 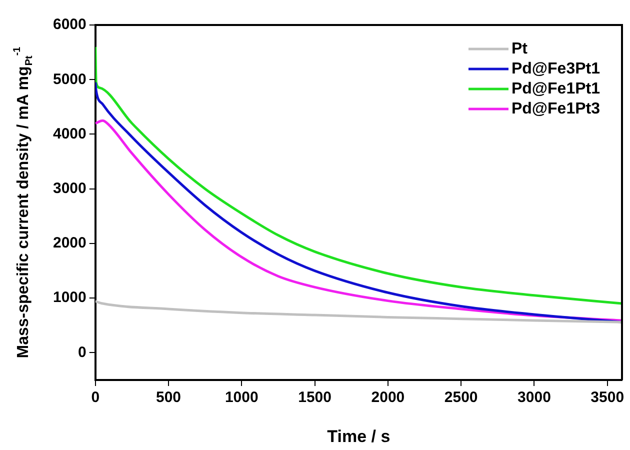 I want to click on y-tick-label: 2000, so click(x=69, y=243).